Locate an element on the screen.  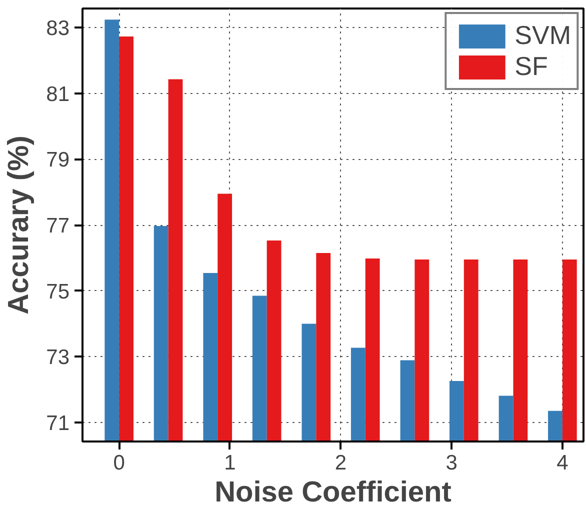
y-tick-label: 79 is located at coordinates (58, 160).